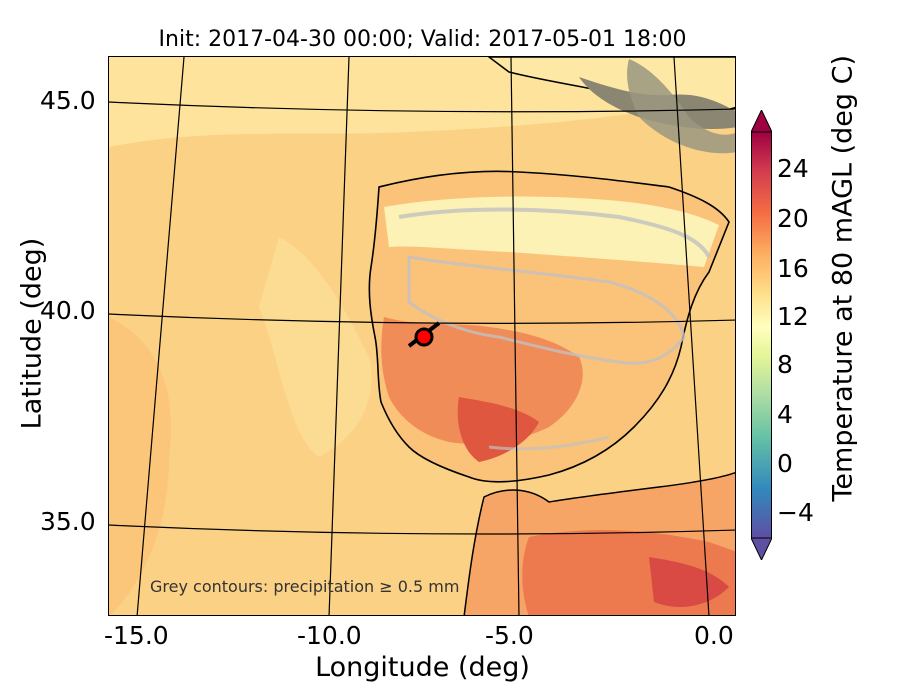  I want to click on precip-contour-north, so click(554, 232).